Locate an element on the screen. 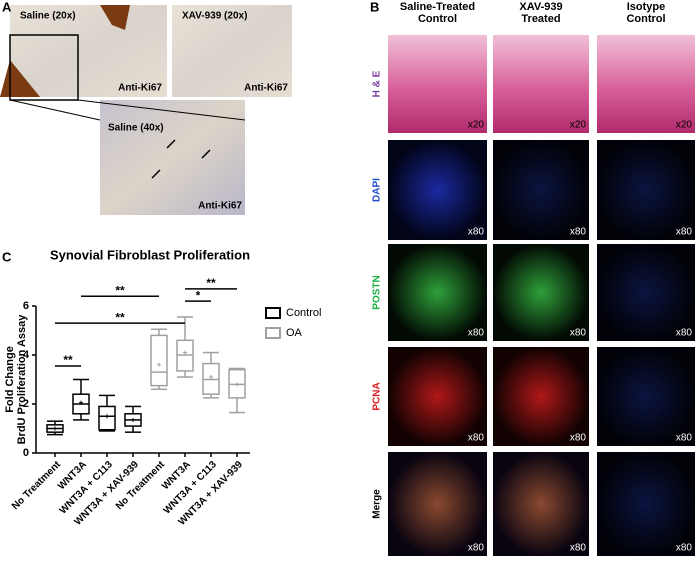 The height and width of the screenshot is (564, 700). image-title: XAV-939 (20x) is located at coordinates (214, 16).